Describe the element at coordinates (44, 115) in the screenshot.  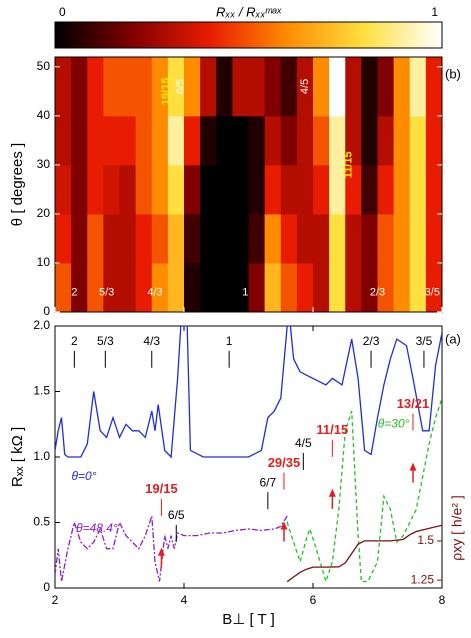
I see `y-tick-label: 40` at that location.